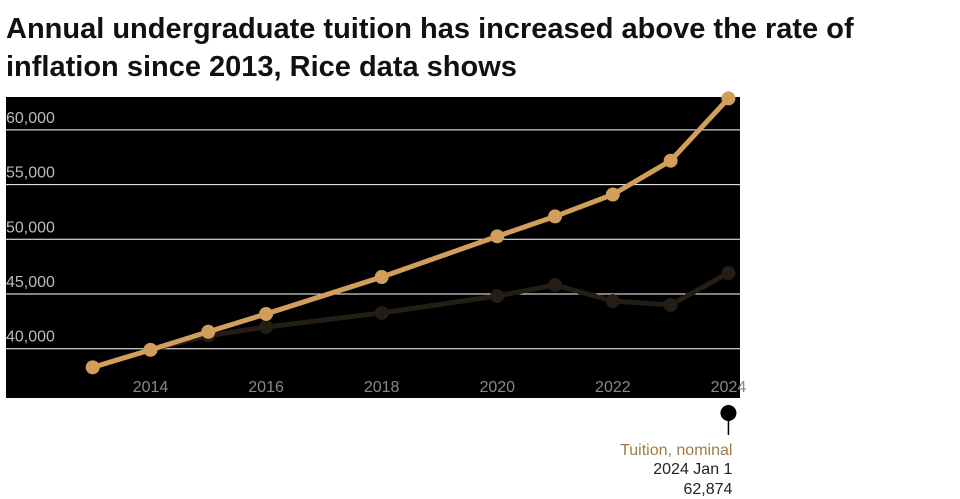 Image resolution: width=960 pixels, height=499 pixels. I want to click on y-tick-label: 45,000, so click(30, 282).